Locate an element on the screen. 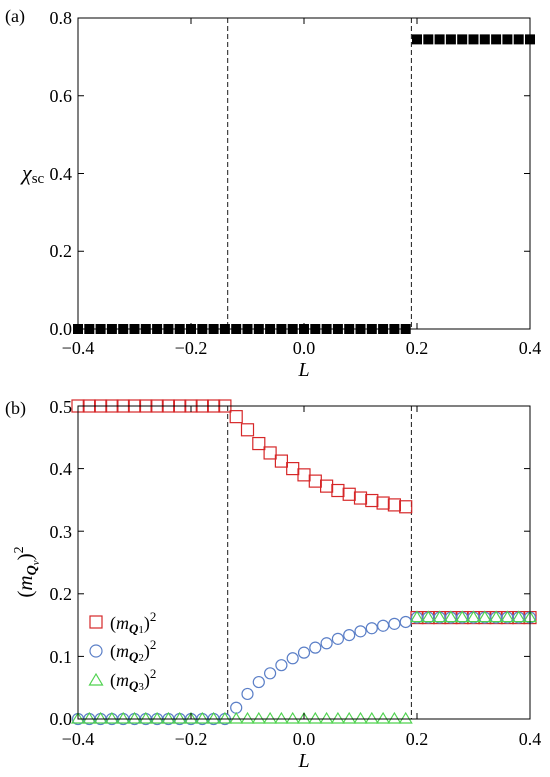 This screenshot has height=777, width=550. y-axis-label-a: χsc is located at coordinates (32, 173).